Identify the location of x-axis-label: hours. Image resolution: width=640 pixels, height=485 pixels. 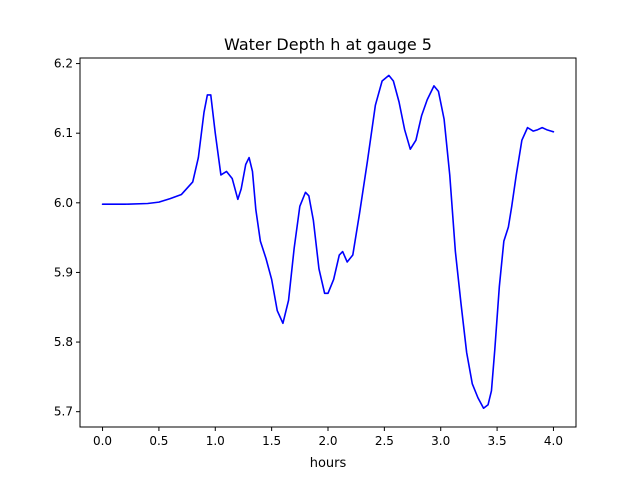
(328, 463).